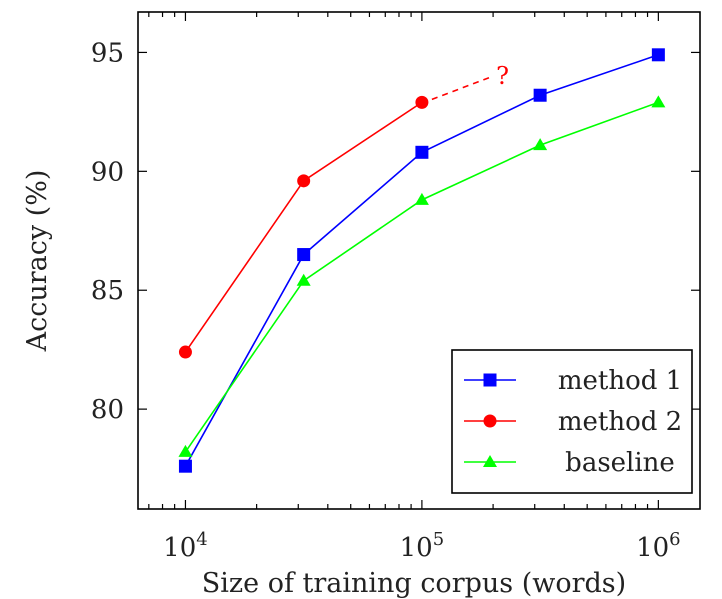 This screenshot has height=599, width=722. I want to click on legend-item: method 1, so click(573, 381).